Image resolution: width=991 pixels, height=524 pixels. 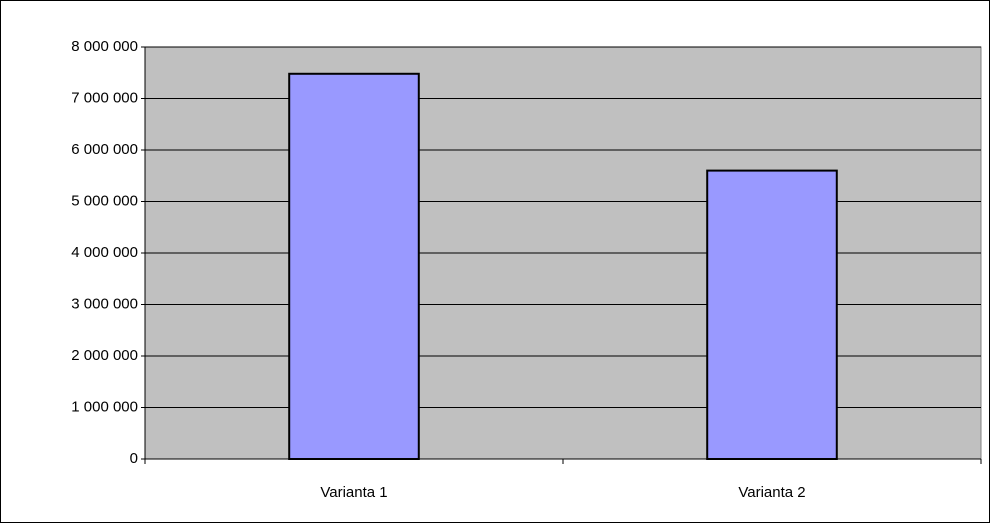 What do you see at coordinates (104, 97) in the screenshot?
I see `y-tick-label: 7 000 000` at bounding box center [104, 97].